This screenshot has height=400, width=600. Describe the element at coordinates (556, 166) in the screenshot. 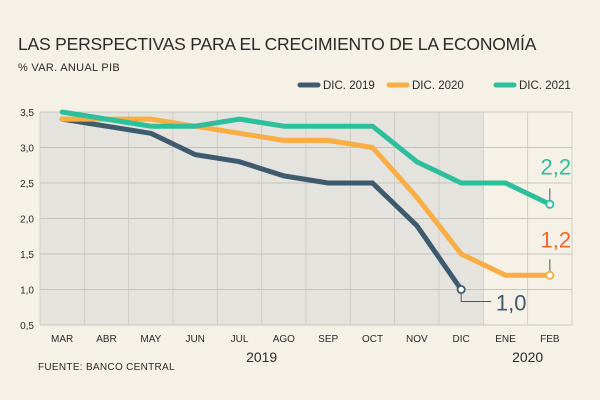

I see `end-value-label-3: 2,2` at that location.